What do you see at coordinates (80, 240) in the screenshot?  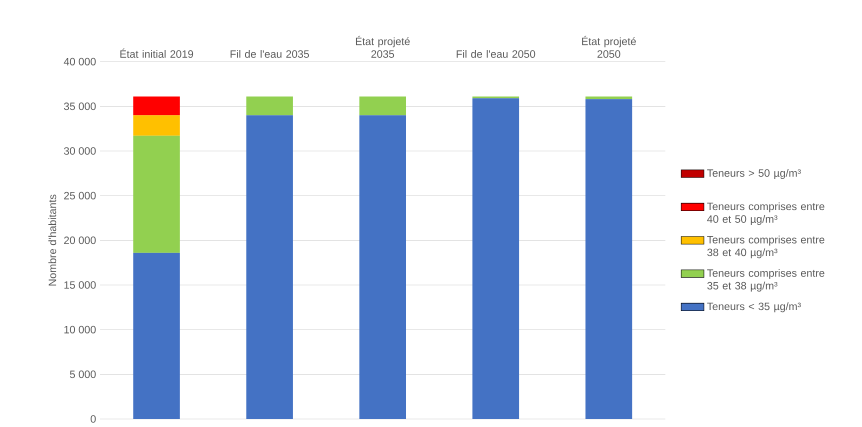 I see `y-tick-label: 20 000` at bounding box center [80, 240].